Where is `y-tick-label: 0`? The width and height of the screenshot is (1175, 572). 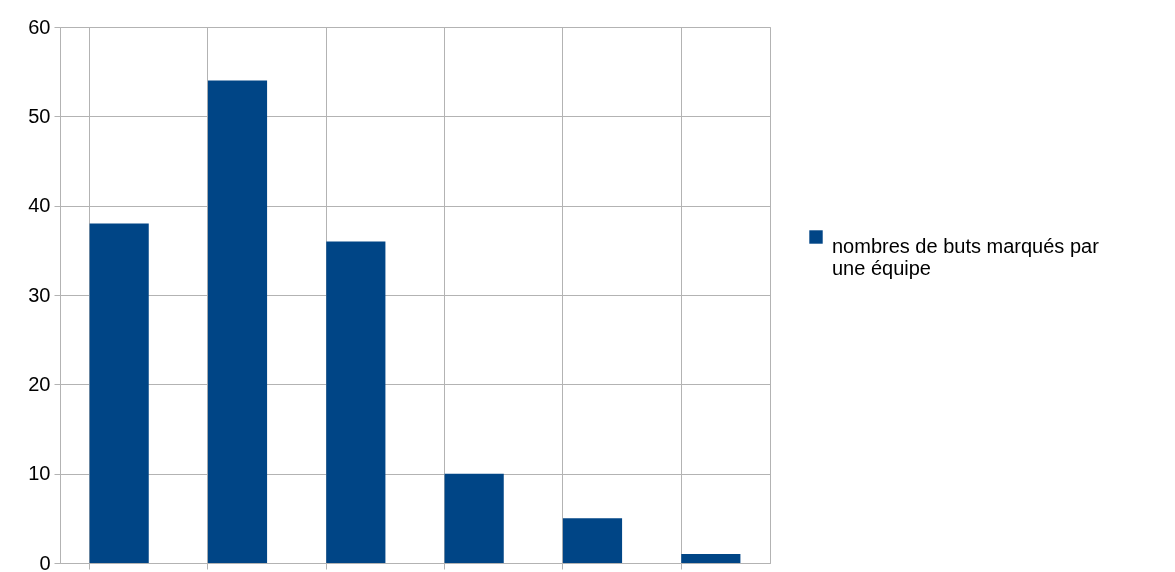 y-tick-label: 0 is located at coordinates (45, 561).